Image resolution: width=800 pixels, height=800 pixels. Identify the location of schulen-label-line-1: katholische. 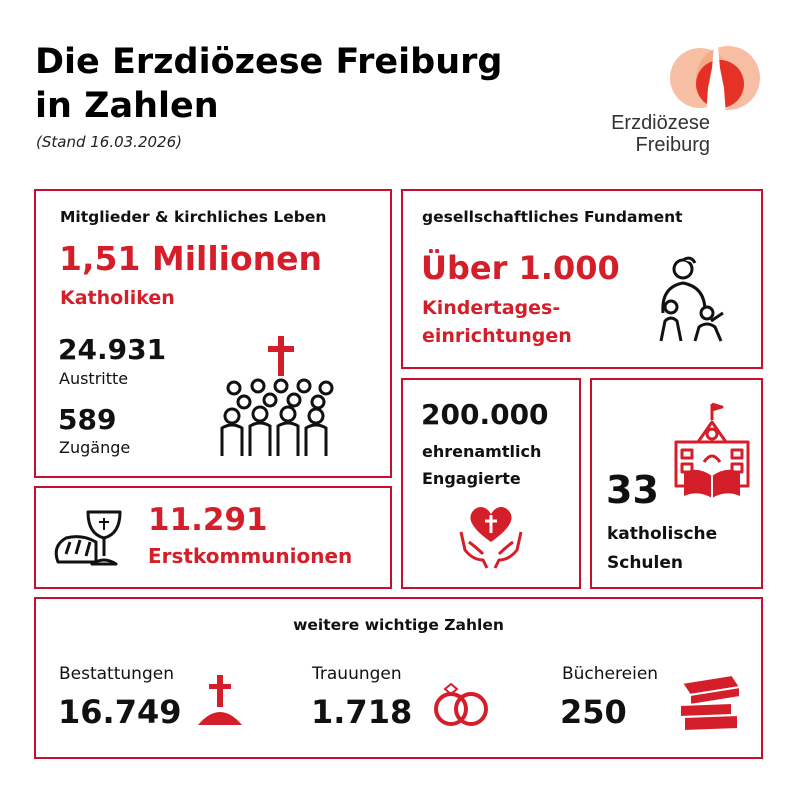
(662, 534).